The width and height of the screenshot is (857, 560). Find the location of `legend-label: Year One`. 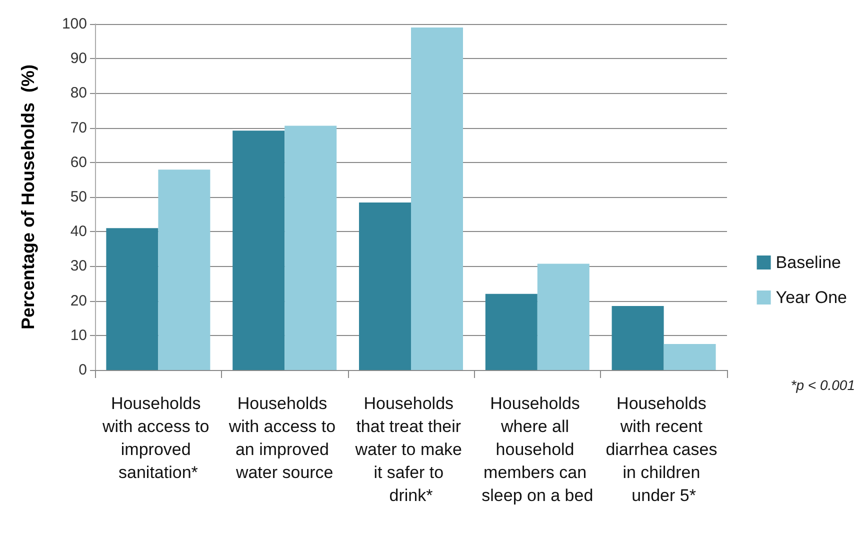

legend-label: Year One is located at coordinates (812, 297).